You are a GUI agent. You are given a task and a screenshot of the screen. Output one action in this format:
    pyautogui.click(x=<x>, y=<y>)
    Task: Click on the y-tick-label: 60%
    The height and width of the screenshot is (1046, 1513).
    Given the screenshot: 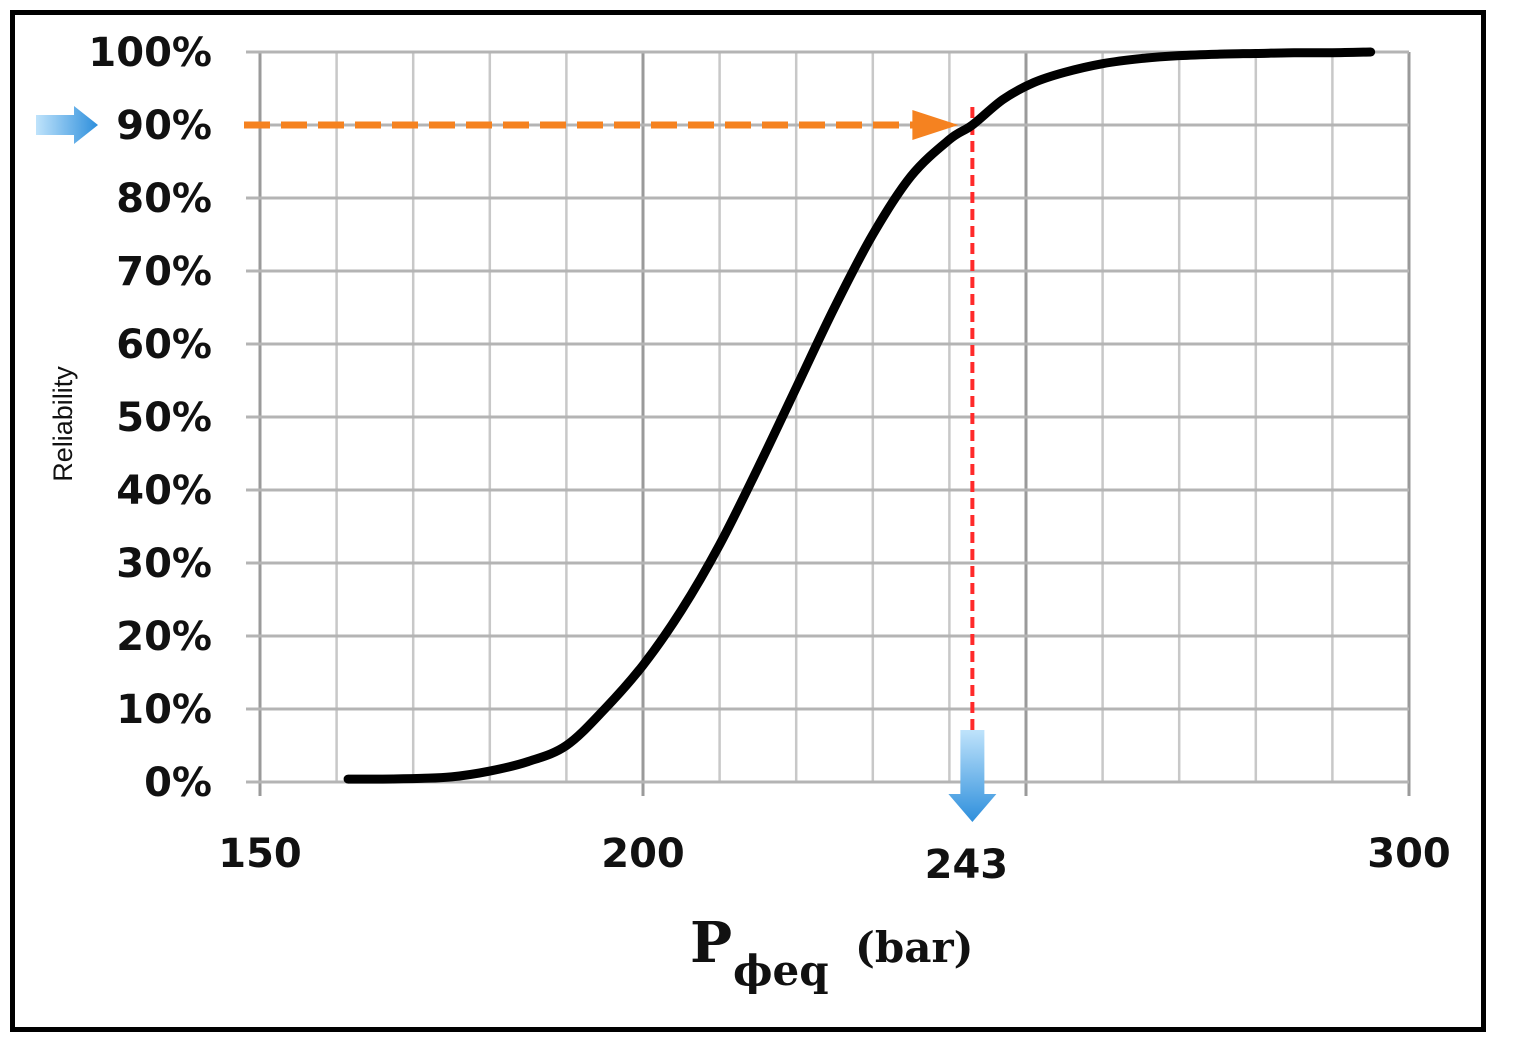 What is the action you would take?
    pyautogui.click(x=164, y=345)
    